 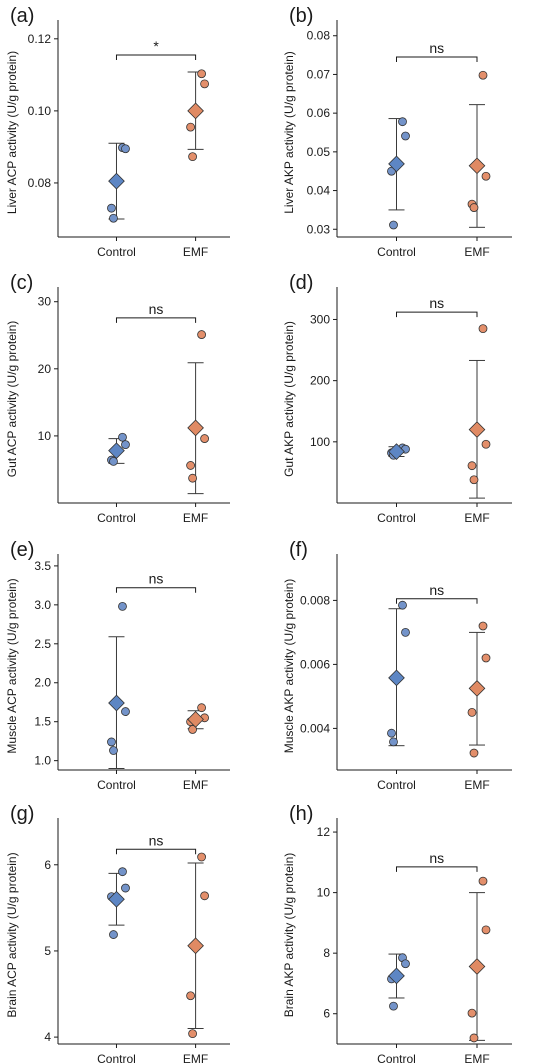 What do you see at coordinates (47, 951) in the screenshot?
I see `y-tick-label: 5` at bounding box center [47, 951].